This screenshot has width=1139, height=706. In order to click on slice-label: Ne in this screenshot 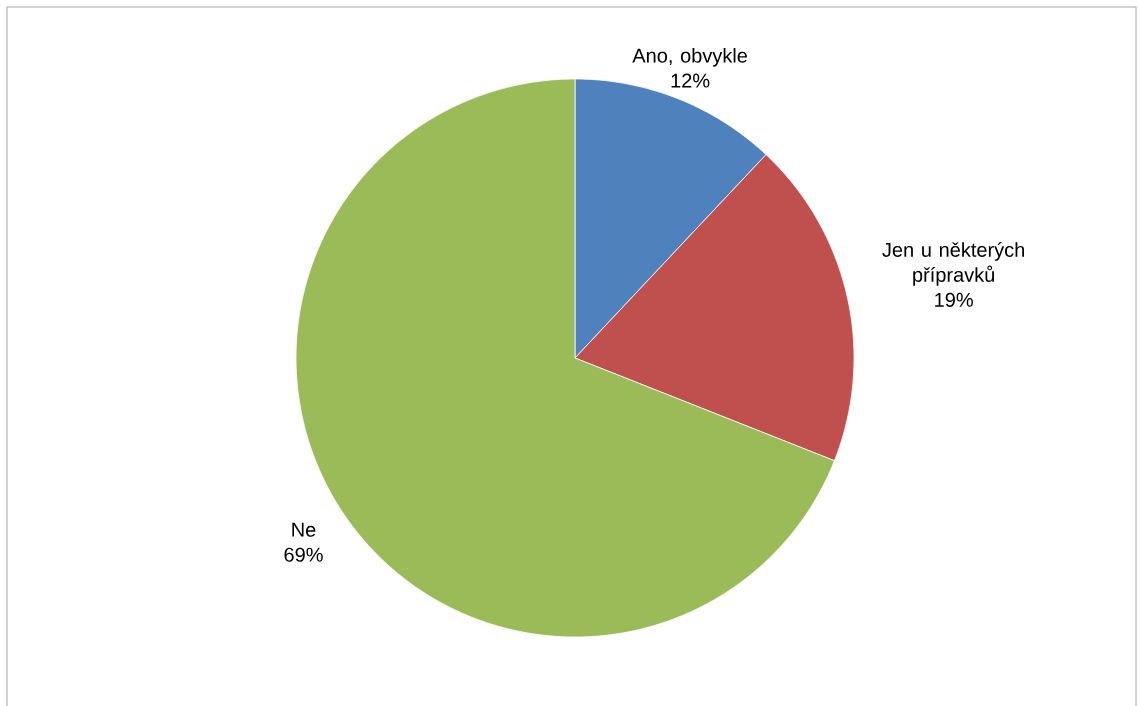, I will do `click(304, 529)`.